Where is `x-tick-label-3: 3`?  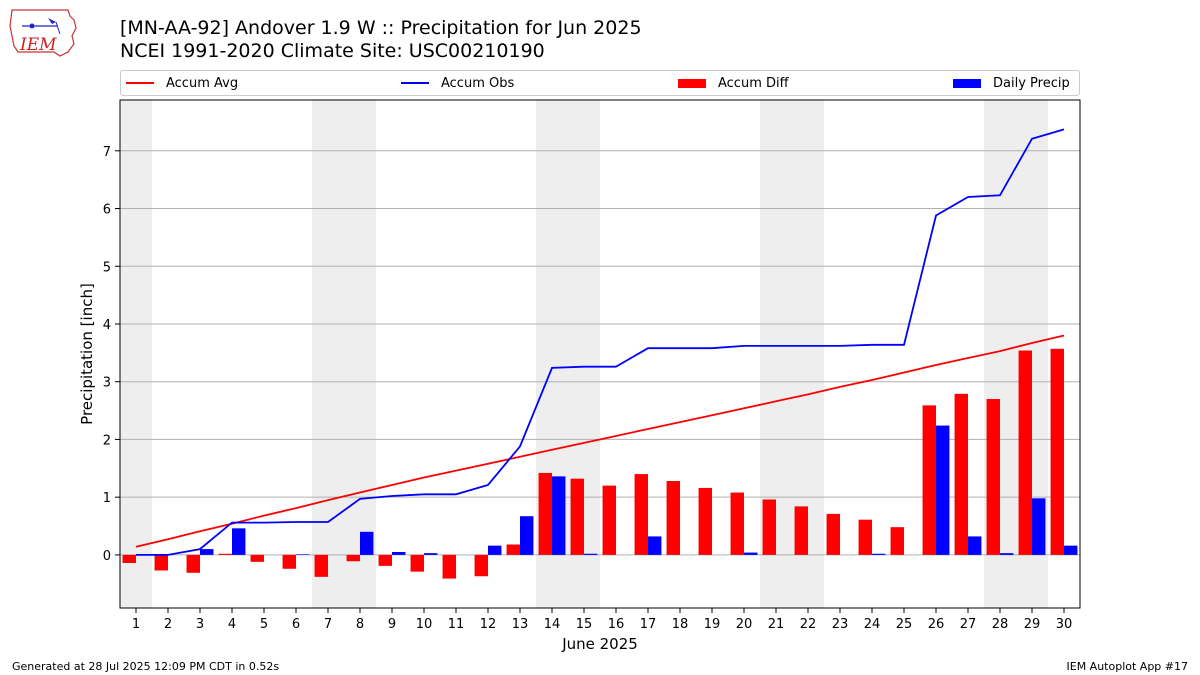 x-tick-label-3: 3 is located at coordinates (200, 624).